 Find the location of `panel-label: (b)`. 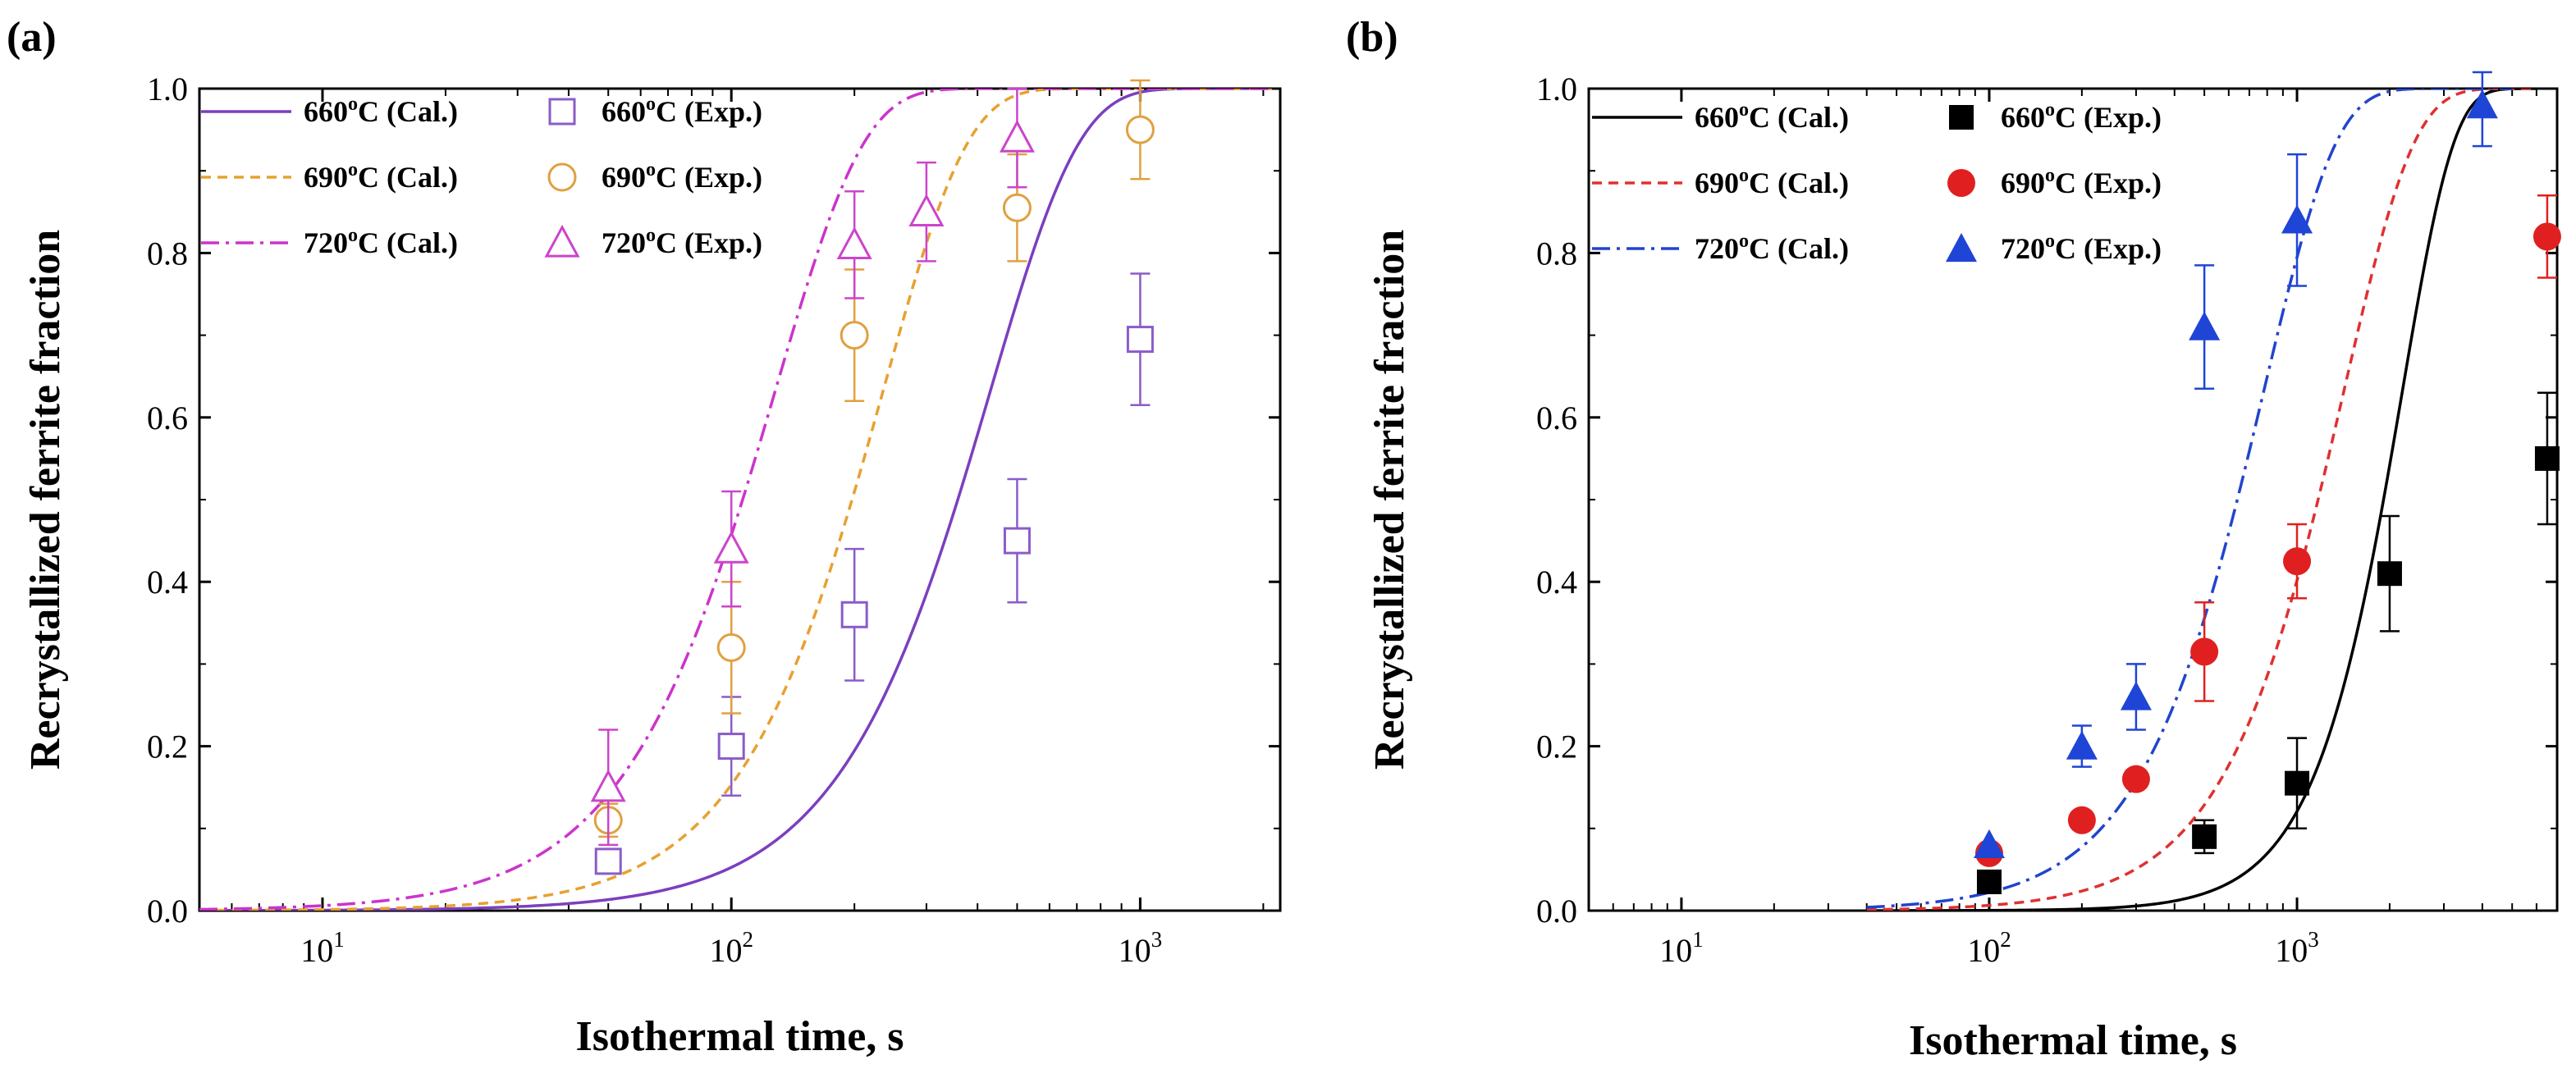

panel-label: (b) is located at coordinates (1372, 38).